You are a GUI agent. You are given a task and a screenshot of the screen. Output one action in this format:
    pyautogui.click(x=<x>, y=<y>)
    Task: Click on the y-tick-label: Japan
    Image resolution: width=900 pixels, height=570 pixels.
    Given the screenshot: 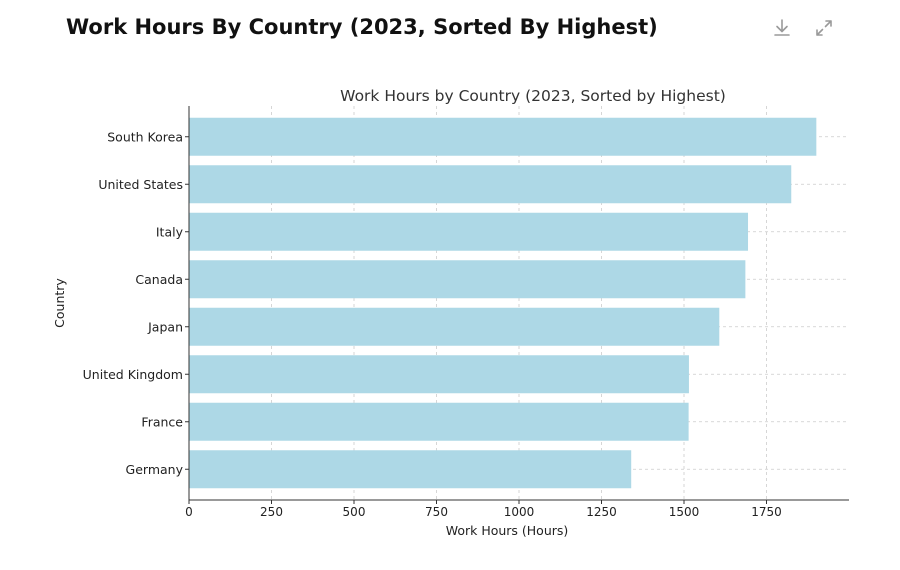 What is the action you would take?
    pyautogui.click(x=165, y=326)
    